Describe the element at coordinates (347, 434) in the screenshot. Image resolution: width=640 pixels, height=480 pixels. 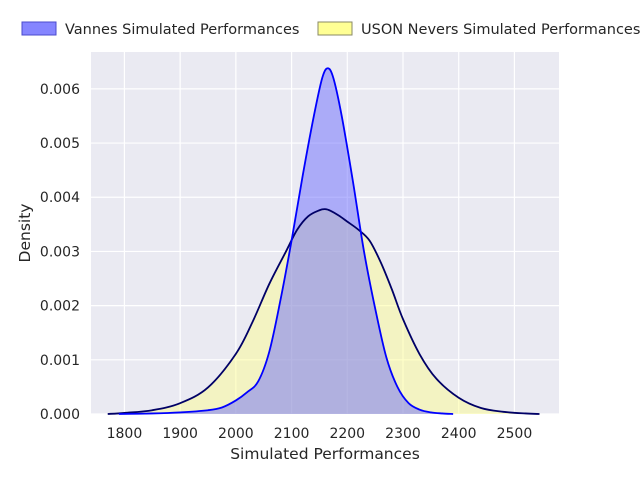
I see `x-tick-label: 2200` at that location.